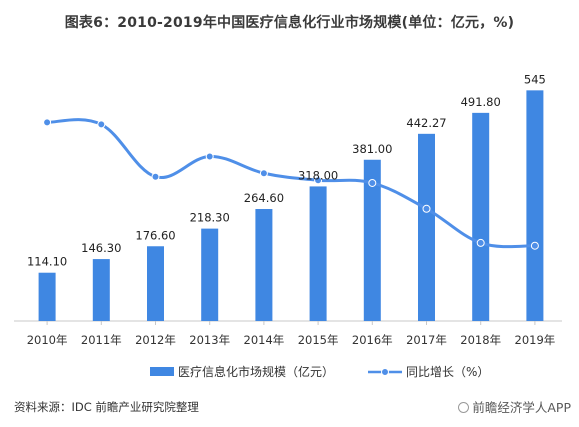 Image resolution: width=579 pixels, height=427 pixels. I want to click on bar-value-label: 491.80, so click(481, 102).